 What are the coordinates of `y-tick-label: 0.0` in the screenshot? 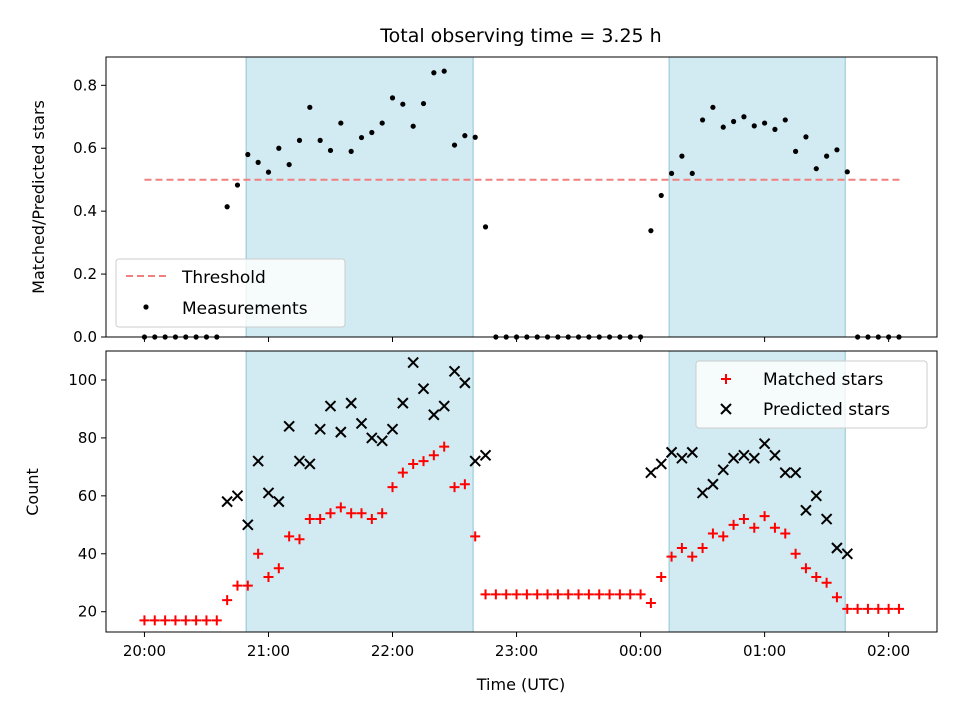 It's located at (85, 337).